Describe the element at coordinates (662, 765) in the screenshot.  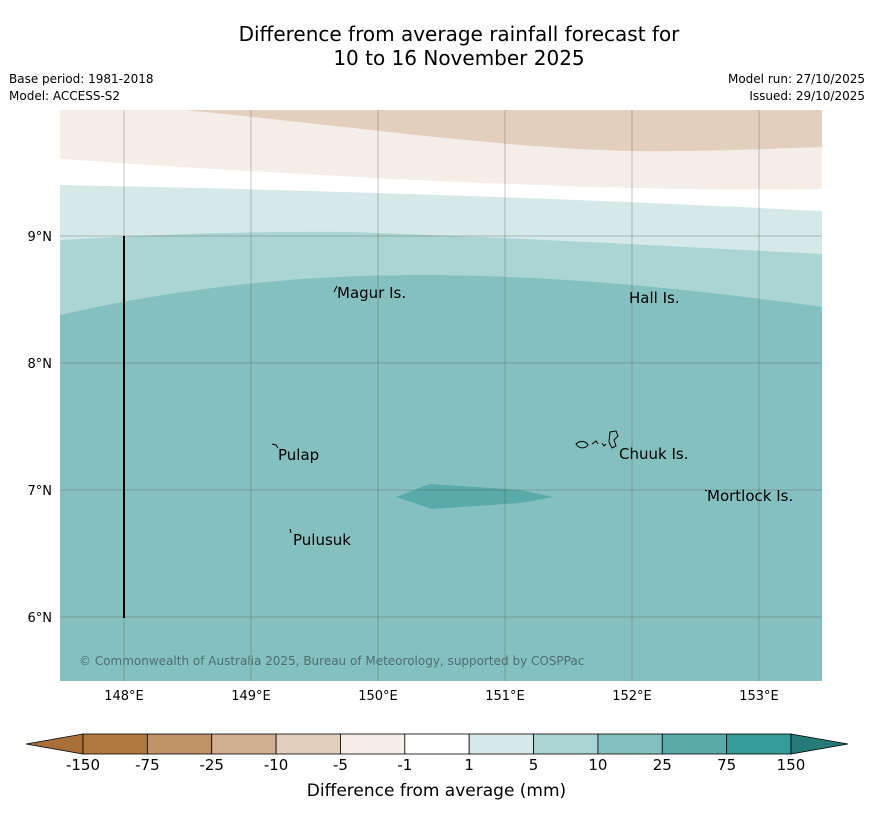
I see `colorbar-tick-label: 25` at that location.